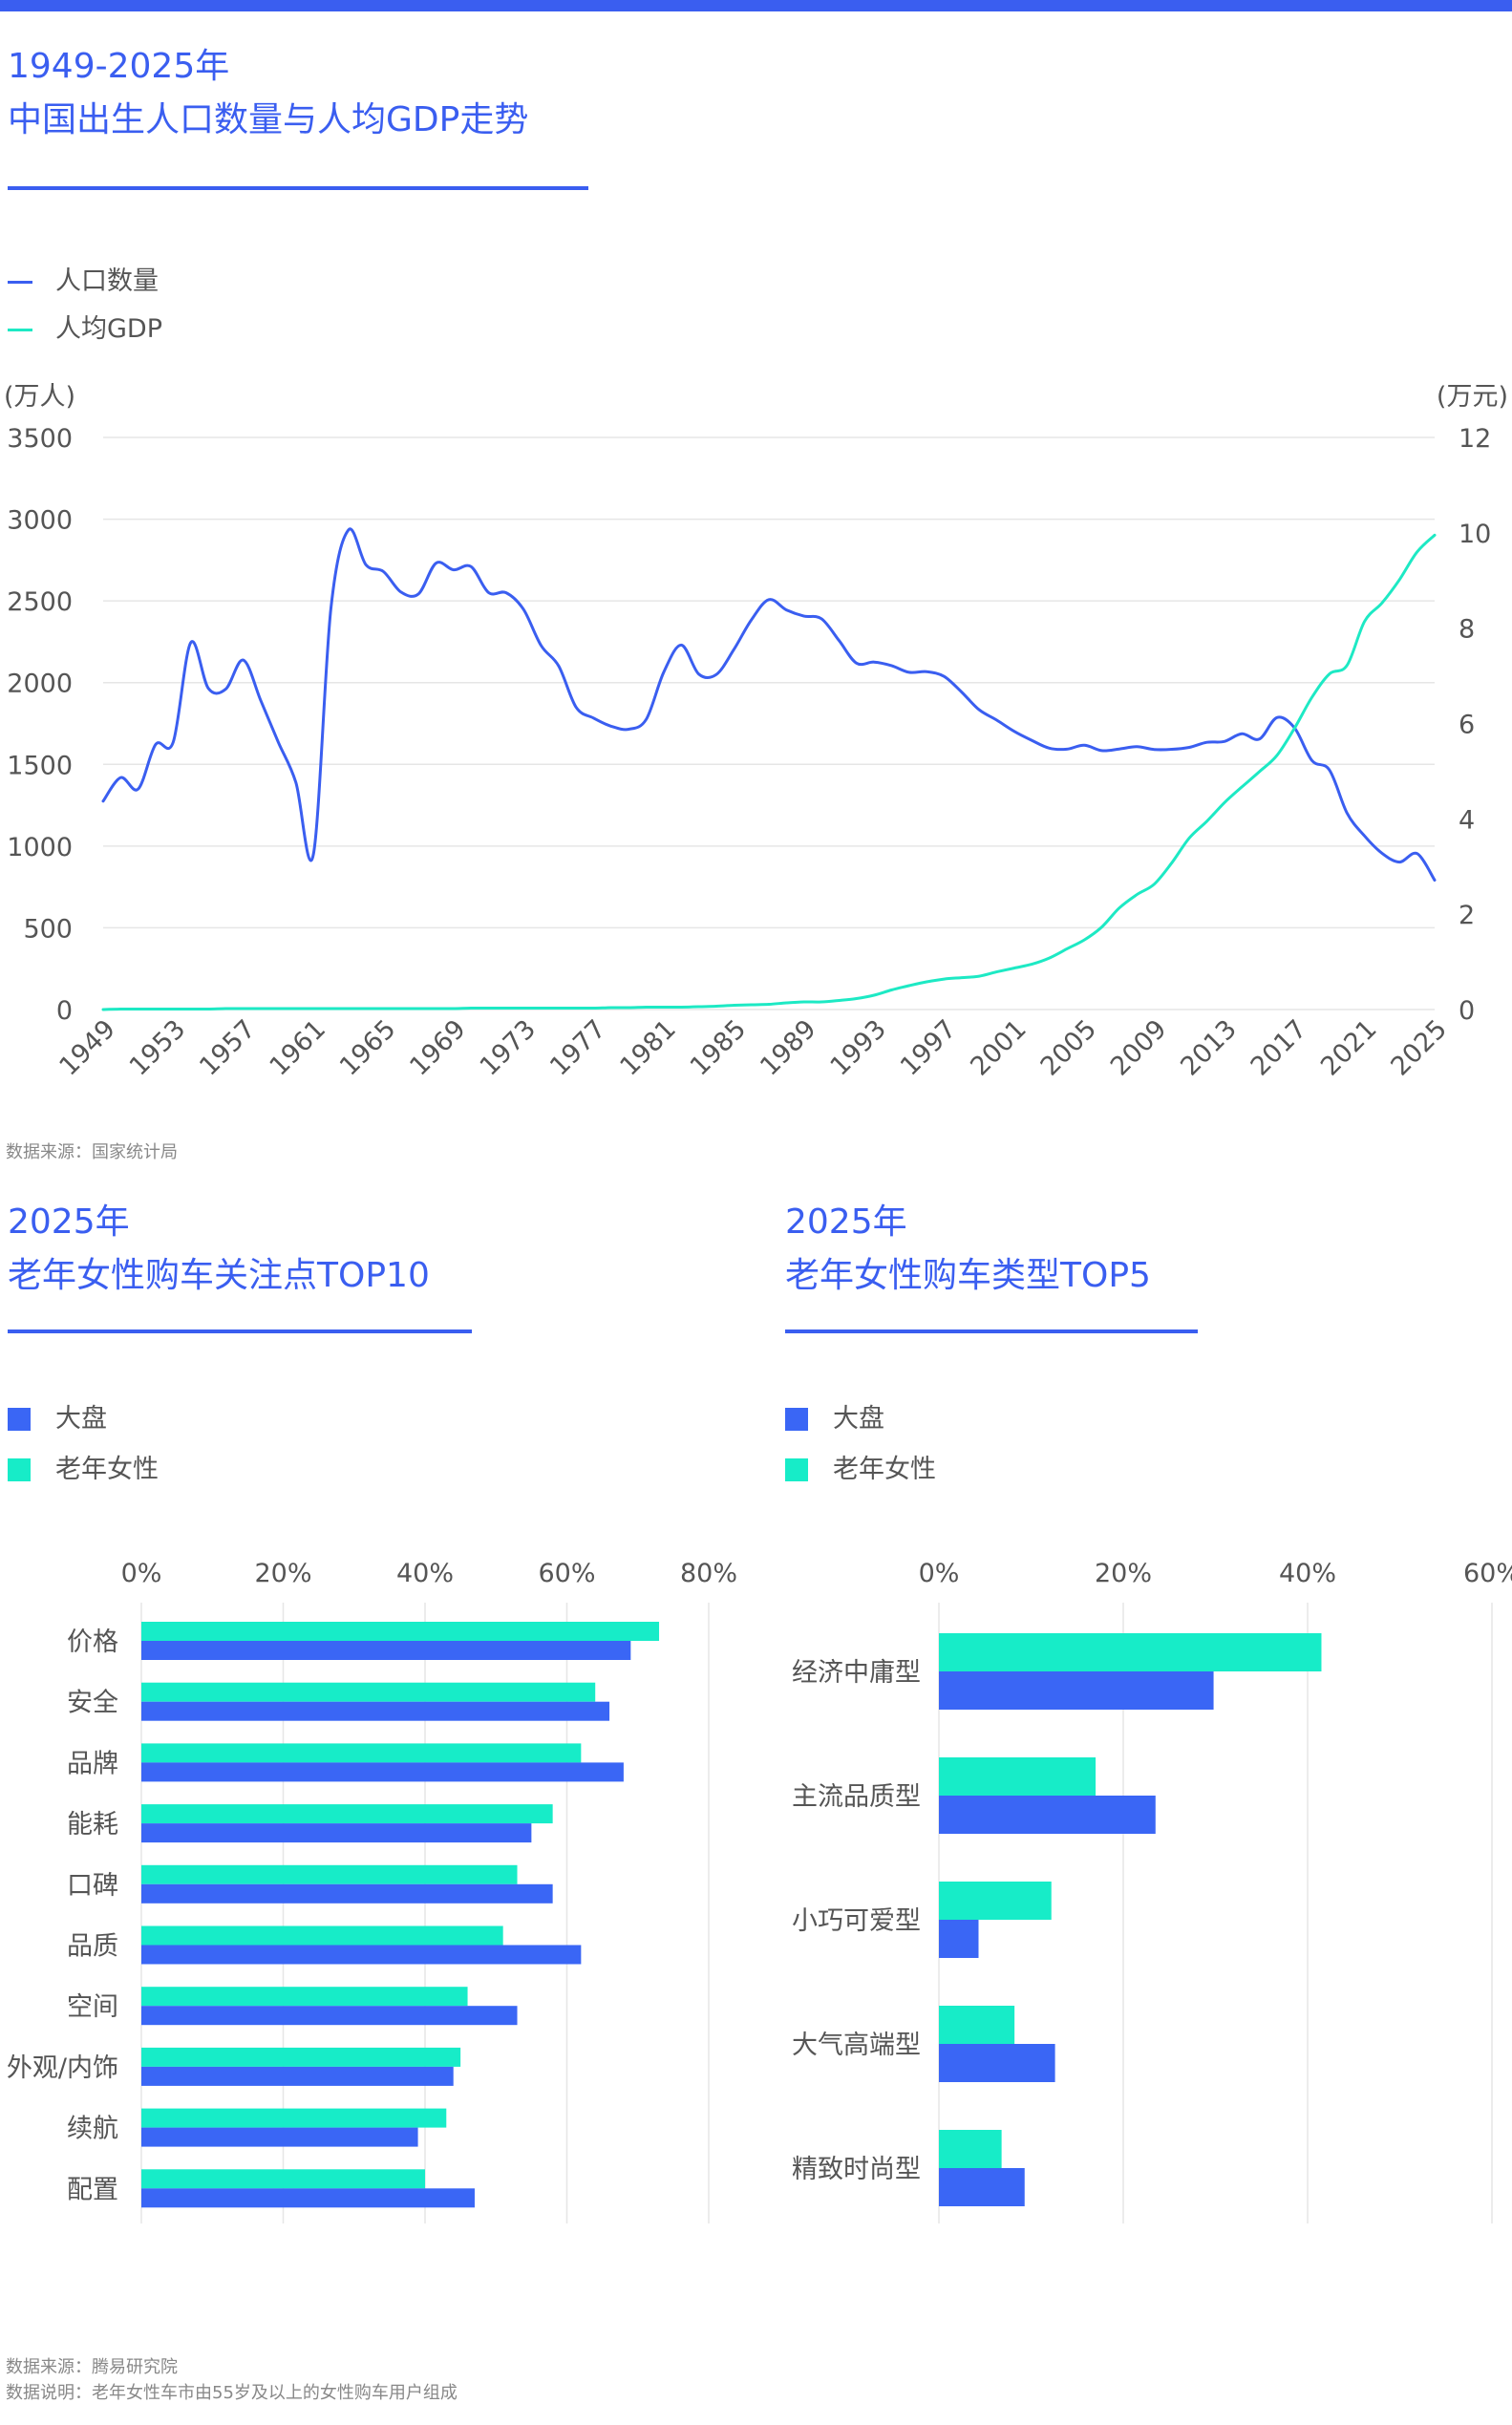 This screenshot has width=1512, height=2425. I want to click on x-tick-label: 1957, so click(228, 1048).